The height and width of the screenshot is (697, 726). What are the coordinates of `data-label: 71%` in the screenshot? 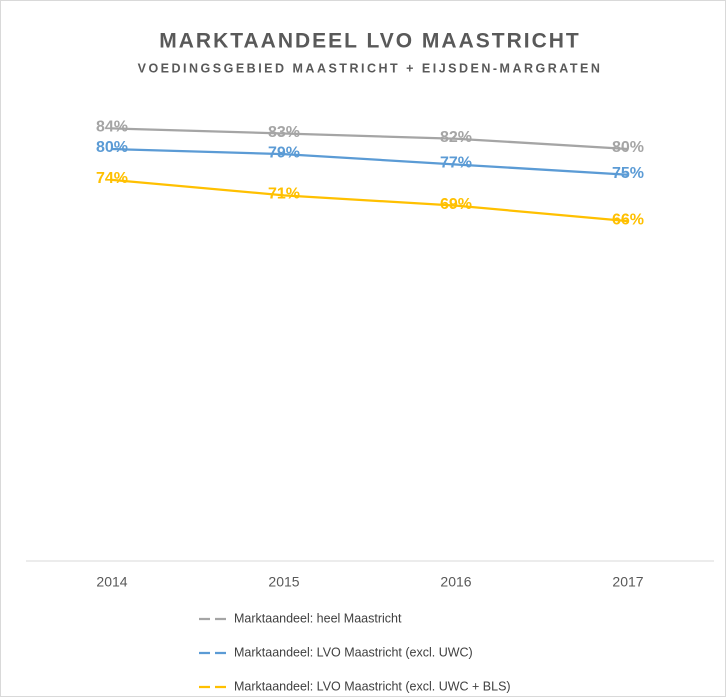 It's located at (284, 194).